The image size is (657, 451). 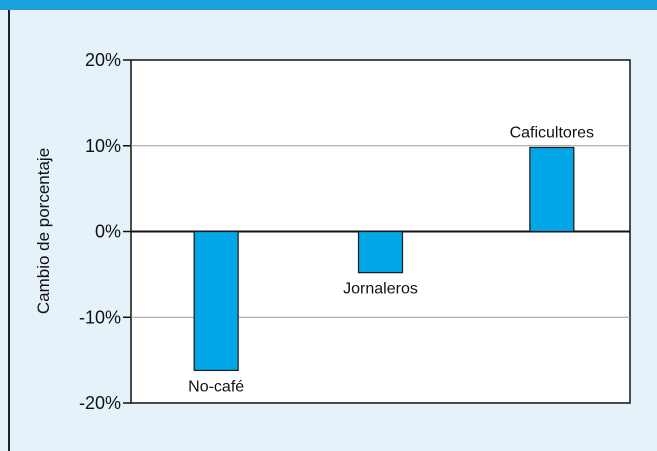 I want to click on bar-category-label: No-café, so click(x=216, y=386).